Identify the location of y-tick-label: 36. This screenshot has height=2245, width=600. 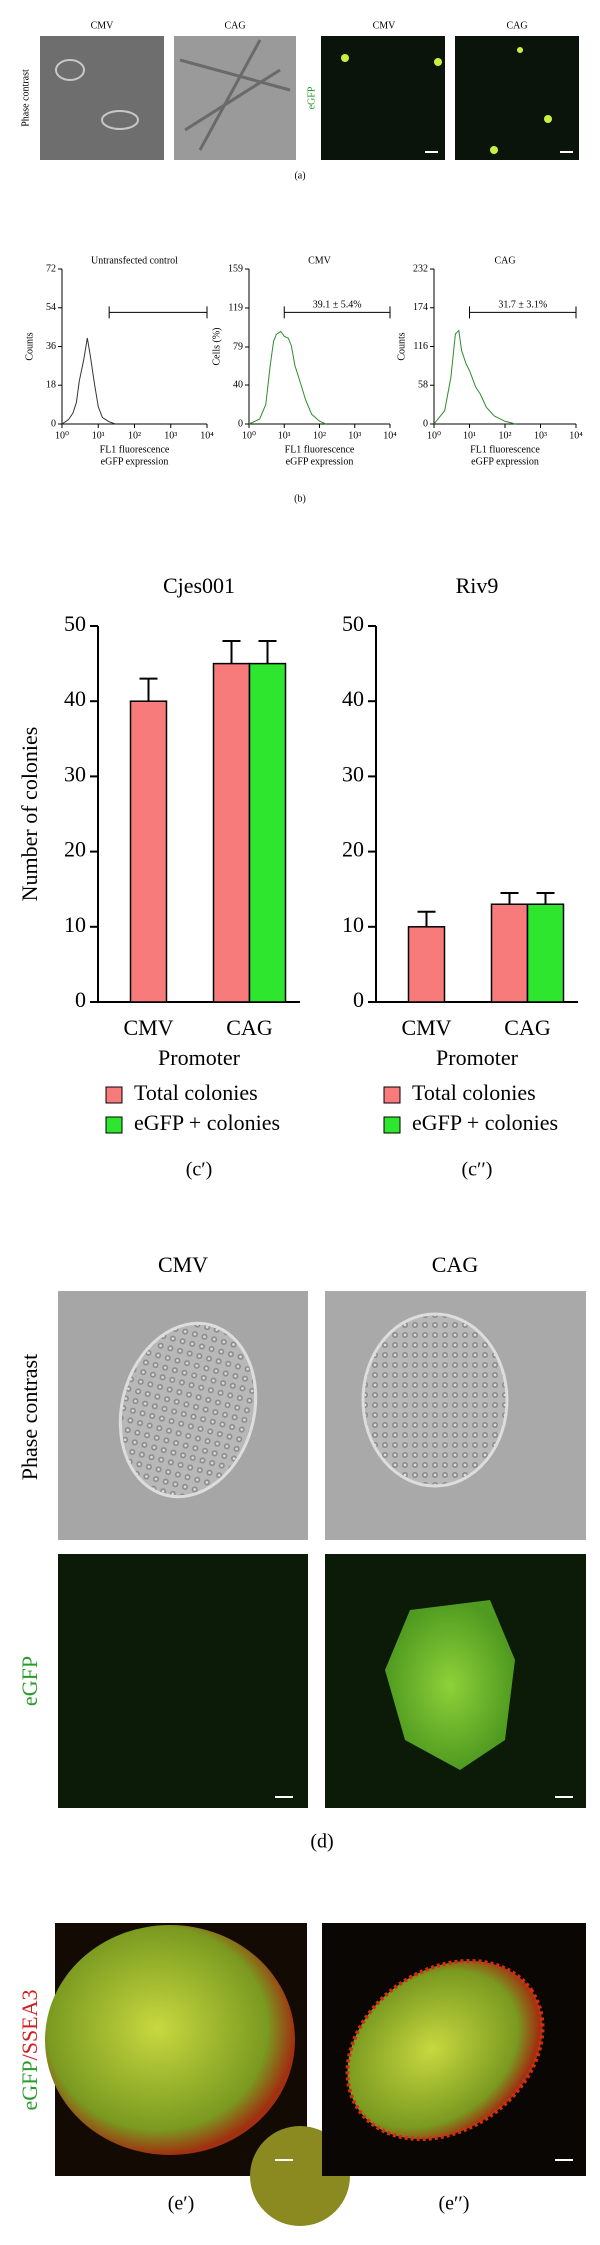
(51, 346).